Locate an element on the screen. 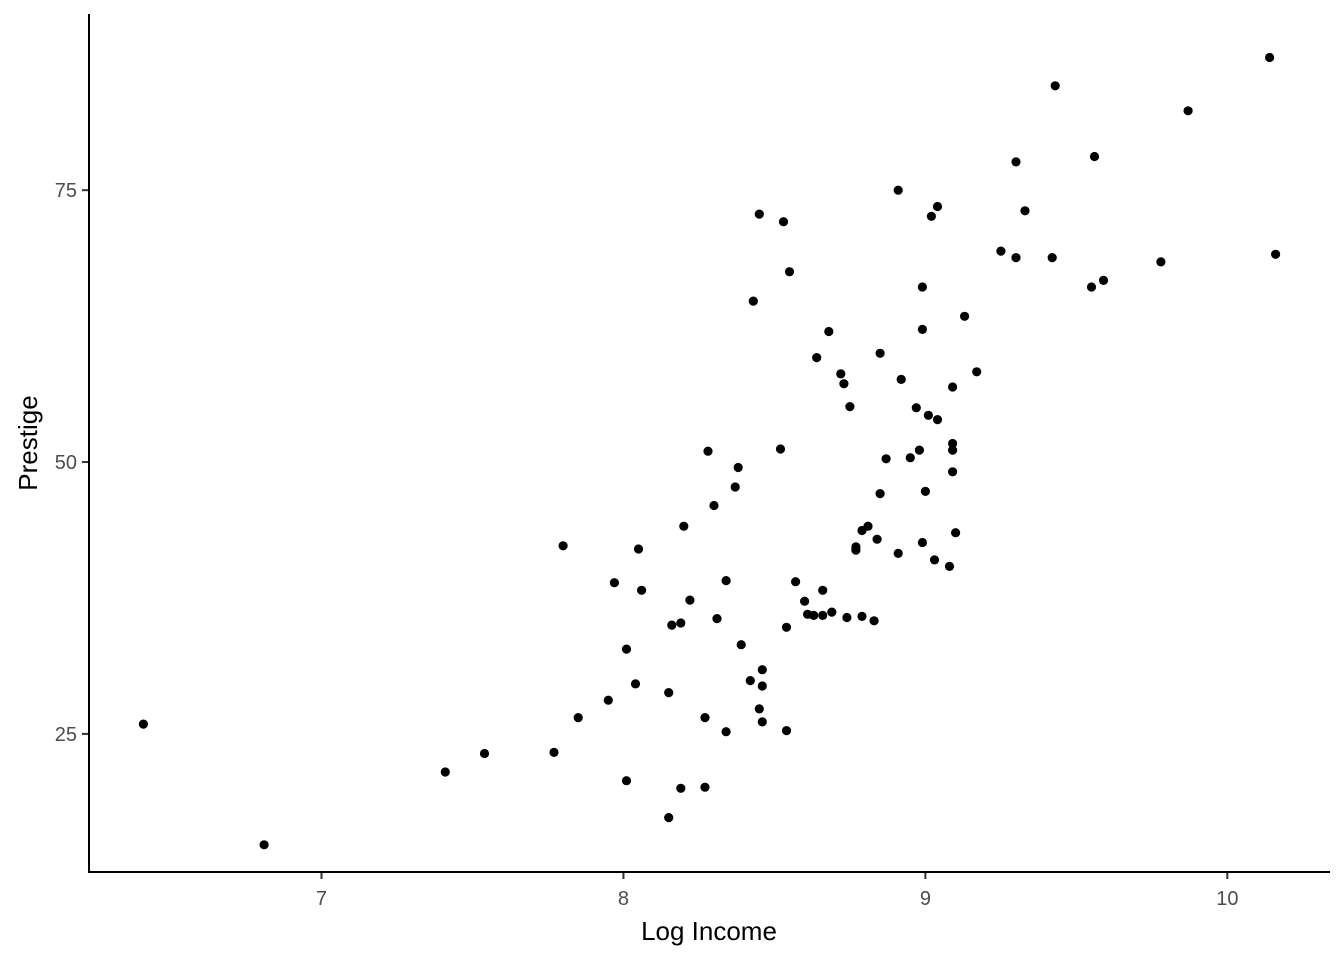 The width and height of the screenshot is (1344, 960). x-axis-title: Log Income is located at coordinates (709, 931).